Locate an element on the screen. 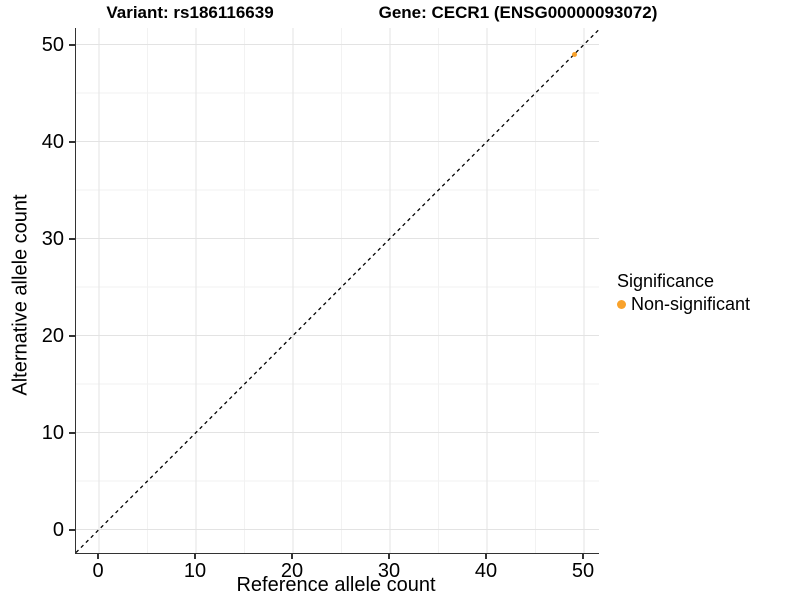 This screenshot has width=800, height=600. x-tick-label: 0 is located at coordinates (98, 571).